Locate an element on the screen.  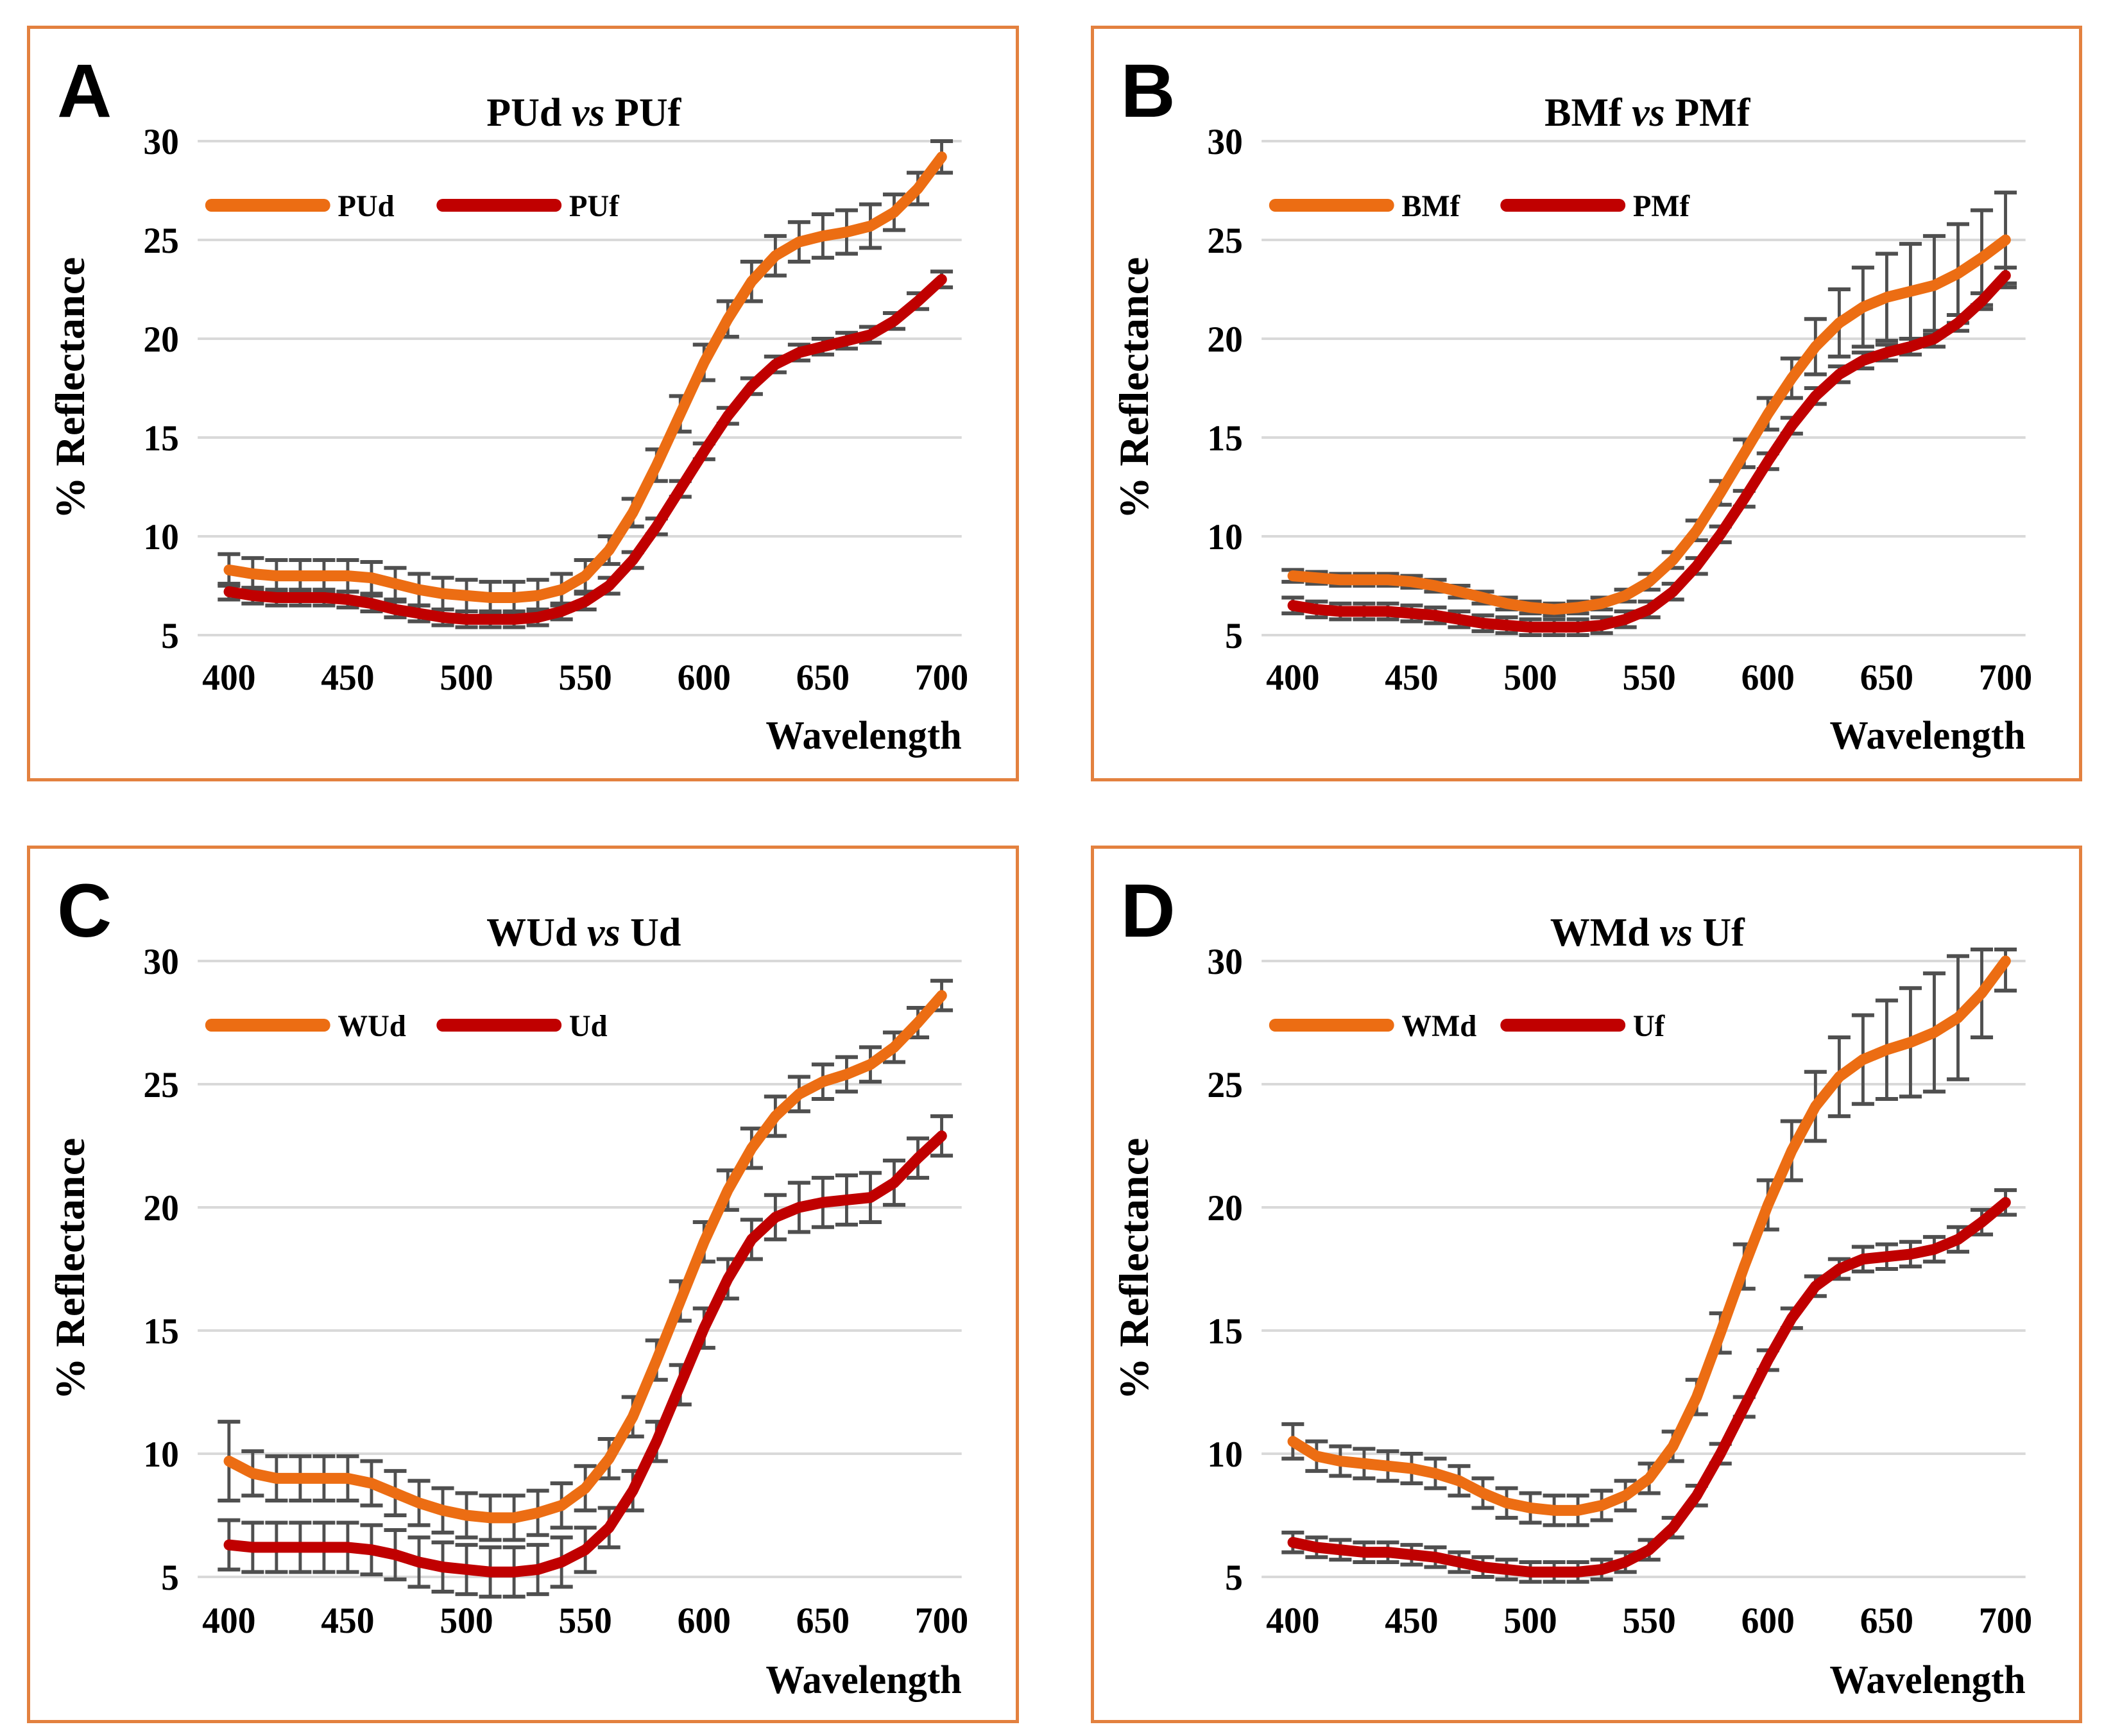
svg-text: WUd is located at coordinates (372, 1026).